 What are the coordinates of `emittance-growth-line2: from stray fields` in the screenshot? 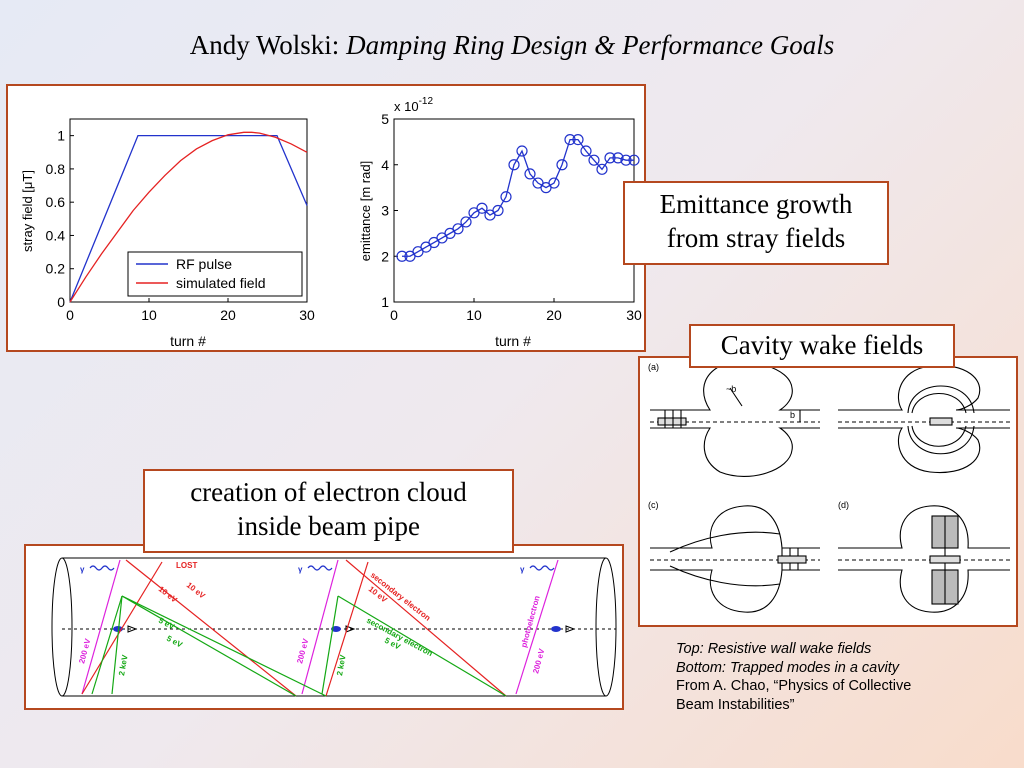 It's located at (756, 237).